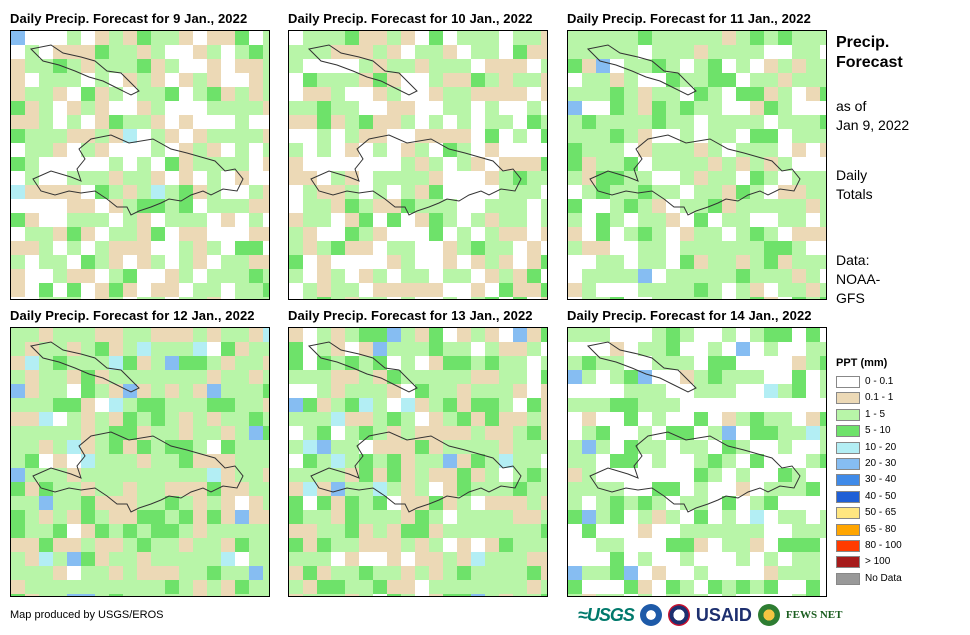 The height and width of the screenshot is (635, 970). What do you see at coordinates (132, 315) in the screenshot?
I see `panel-title-4: Daily Precip. Forecast for 12 Jan., 2022` at bounding box center [132, 315].